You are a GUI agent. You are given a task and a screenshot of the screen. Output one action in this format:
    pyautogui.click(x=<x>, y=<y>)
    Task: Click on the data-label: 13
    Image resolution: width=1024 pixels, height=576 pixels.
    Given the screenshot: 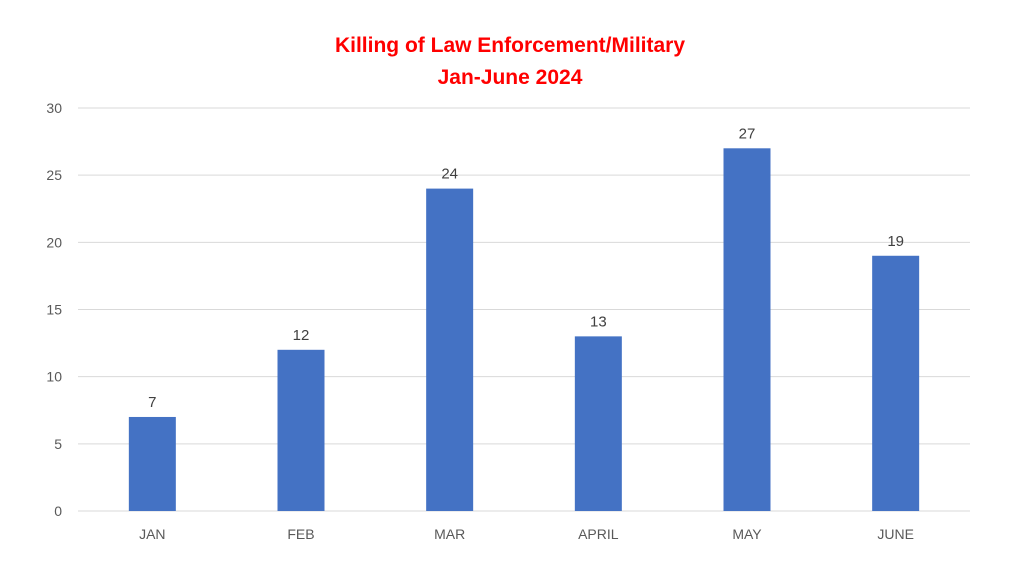 What is the action you would take?
    pyautogui.click(x=598, y=321)
    